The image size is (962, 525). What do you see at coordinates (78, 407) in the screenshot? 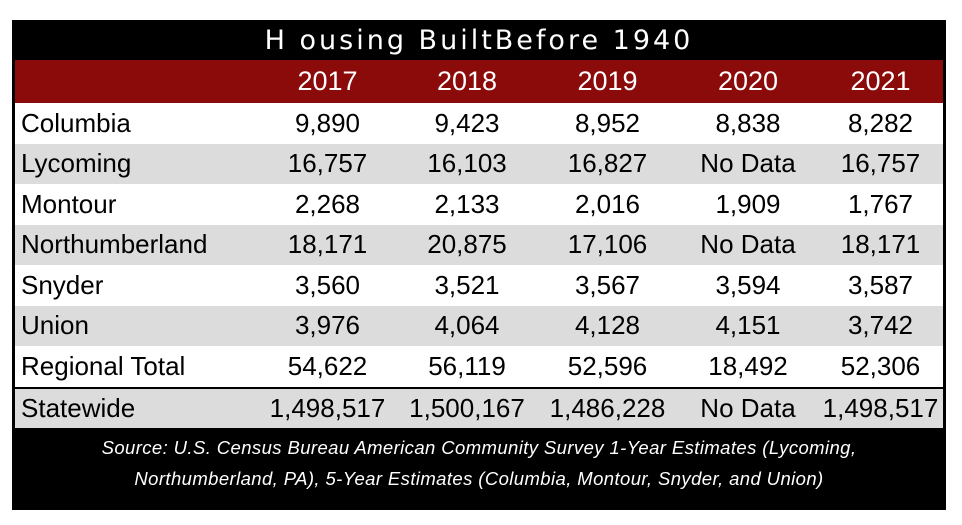
I see `row-label: Statewide` at bounding box center [78, 407].